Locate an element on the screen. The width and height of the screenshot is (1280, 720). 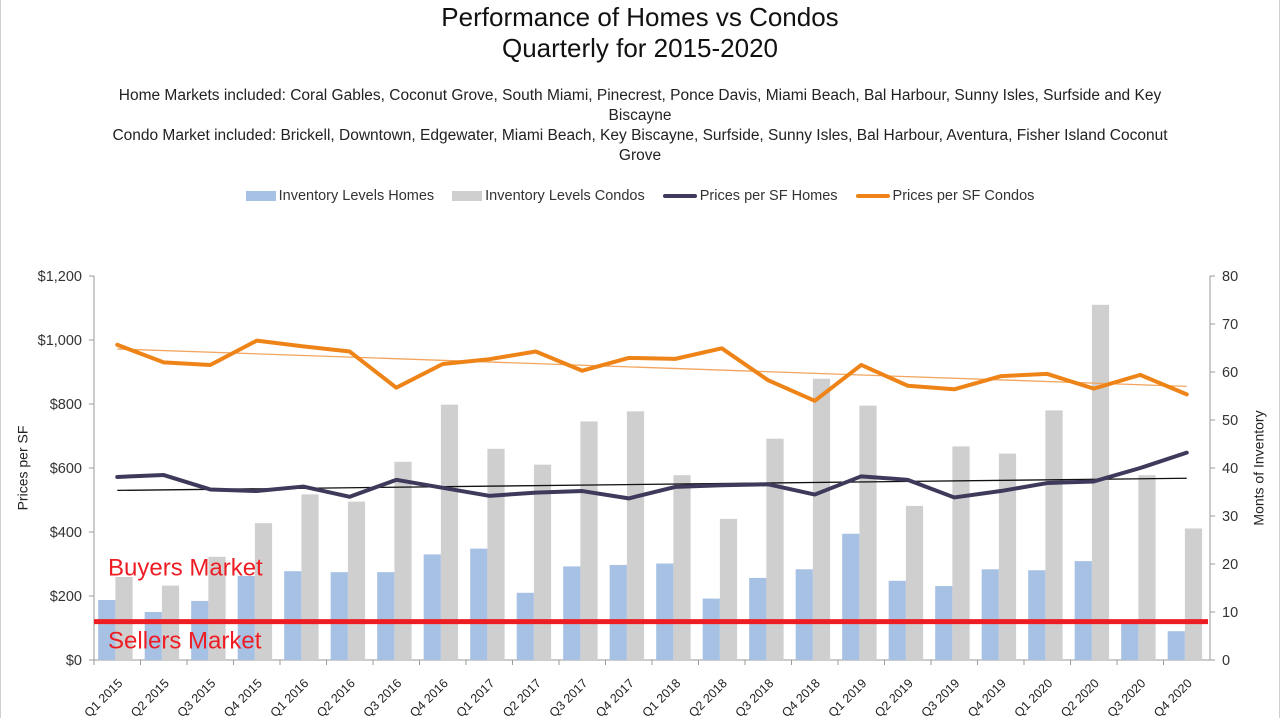
legend-label-inventory-homes: Inventory Levels Homes is located at coordinates (356, 196).